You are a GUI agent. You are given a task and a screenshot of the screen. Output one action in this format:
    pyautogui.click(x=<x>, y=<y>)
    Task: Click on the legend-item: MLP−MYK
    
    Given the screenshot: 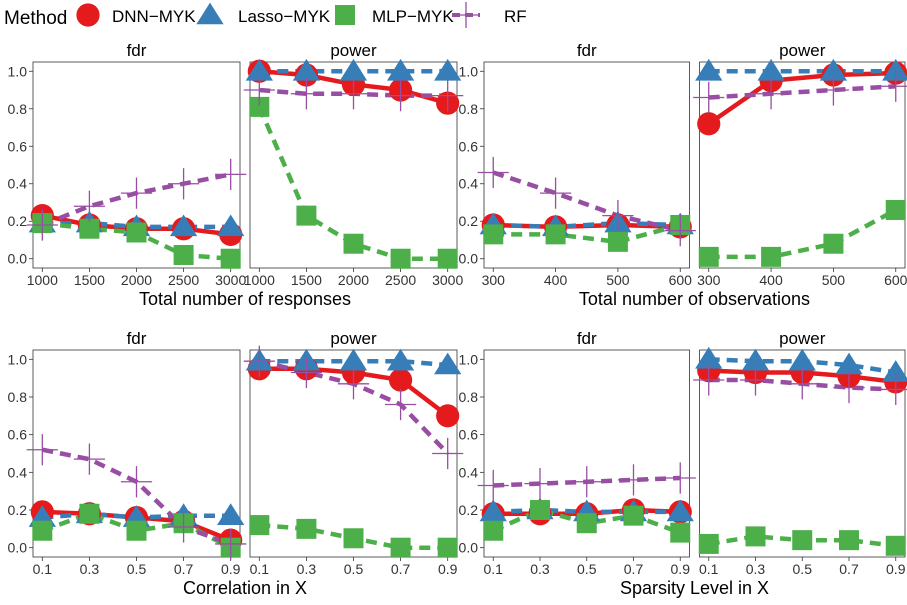 What is the action you would take?
    pyautogui.click(x=394, y=15)
    